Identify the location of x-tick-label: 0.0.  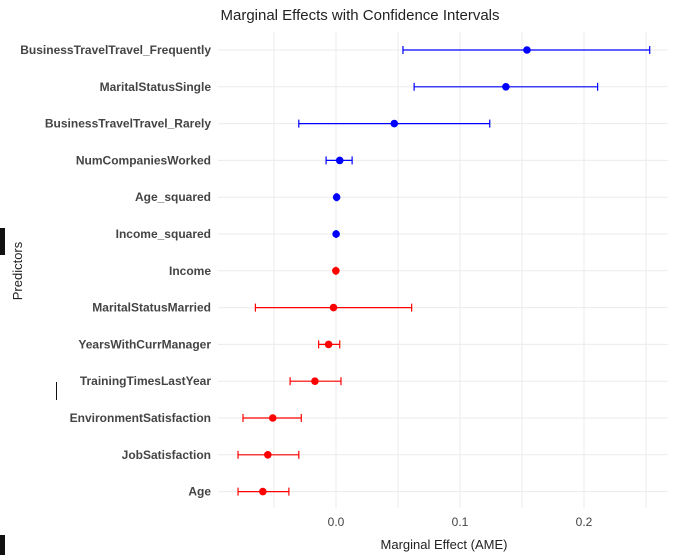
(336, 522).